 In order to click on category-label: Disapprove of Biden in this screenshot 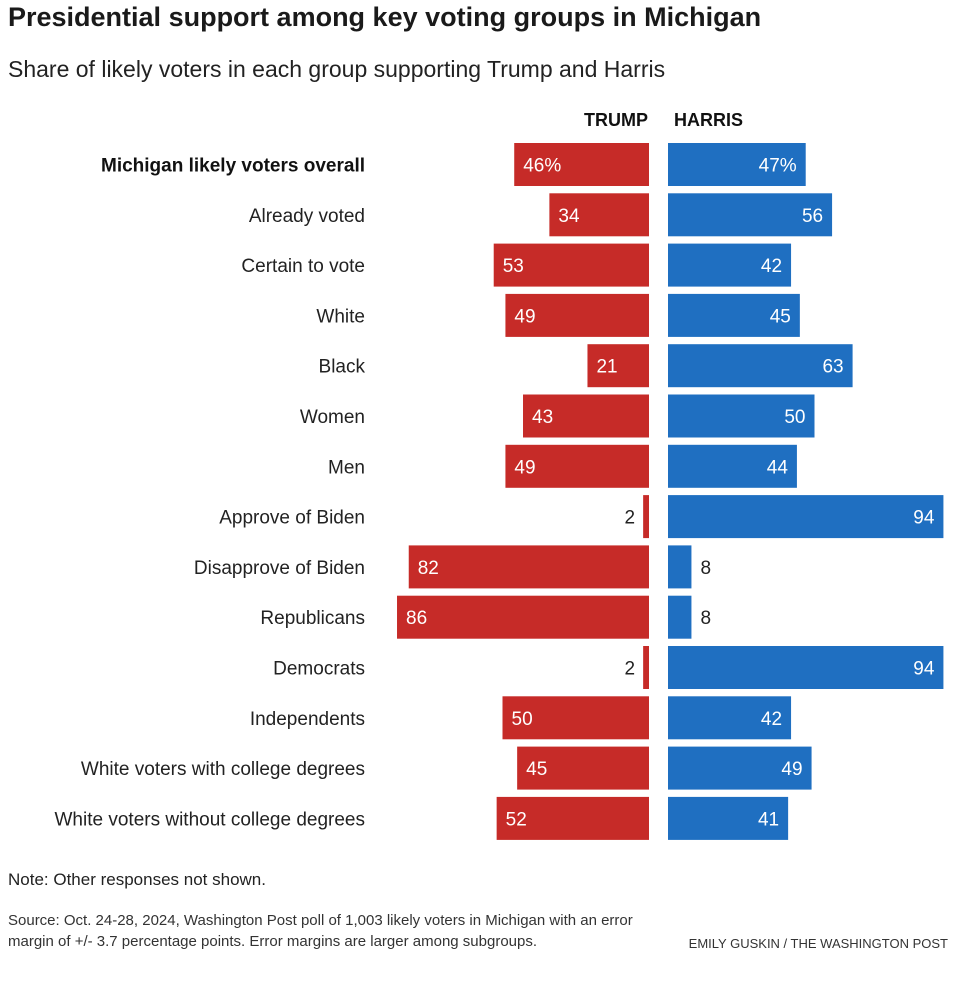, I will do `click(279, 568)`.